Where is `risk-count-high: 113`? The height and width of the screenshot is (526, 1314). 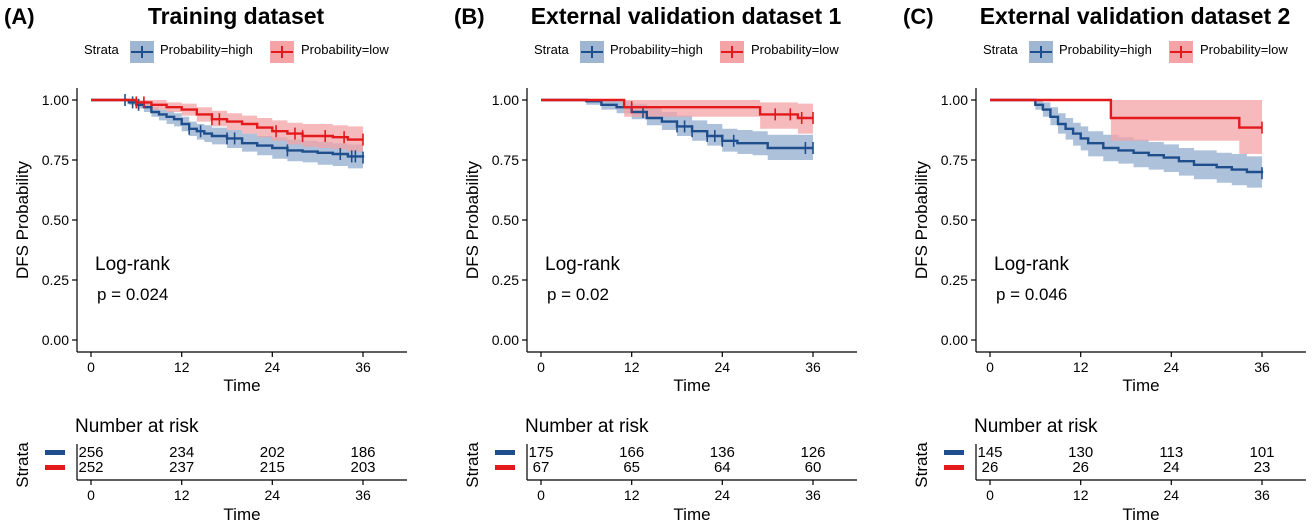
risk-count-high: 113 is located at coordinates (1171, 452).